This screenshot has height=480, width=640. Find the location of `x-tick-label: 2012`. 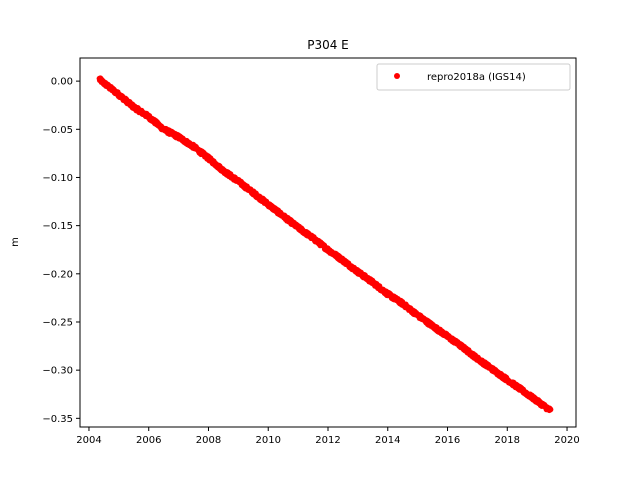

x-tick-label: 2012 is located at coordinates (327, 440).